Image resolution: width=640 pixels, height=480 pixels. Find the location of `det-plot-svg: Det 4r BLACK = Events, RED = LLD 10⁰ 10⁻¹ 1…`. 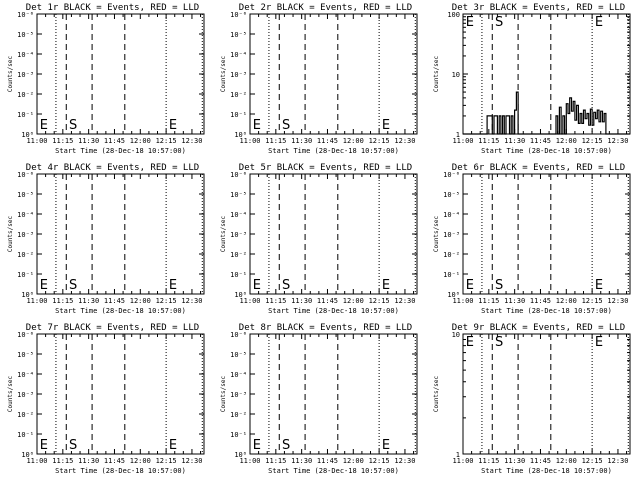

det-plot-svg: Det 4r BLACK = Events, RED = LLD 10⁰ 10⁻¹ 1… is located at coordinates (106, 239).